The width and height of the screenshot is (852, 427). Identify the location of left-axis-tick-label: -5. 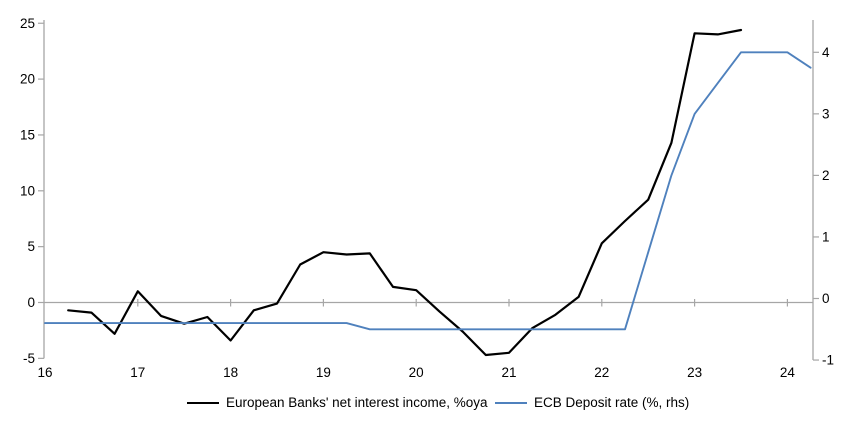
(29, 358).